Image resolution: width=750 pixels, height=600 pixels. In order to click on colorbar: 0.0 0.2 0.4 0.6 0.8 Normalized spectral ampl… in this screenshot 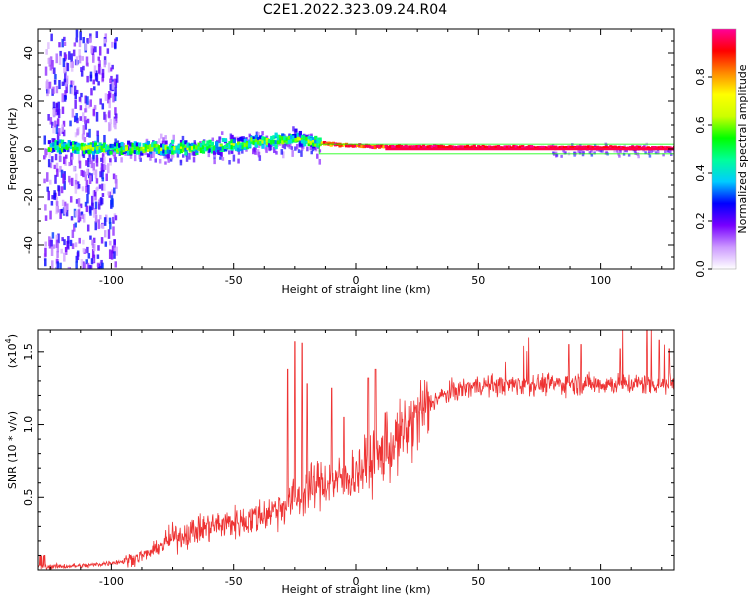, I will do `click(721, 153)`.